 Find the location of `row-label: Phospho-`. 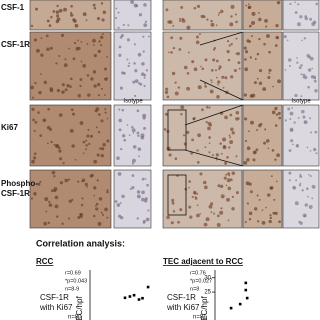

row-label: Phospho- is located at coordinates (19, 183).